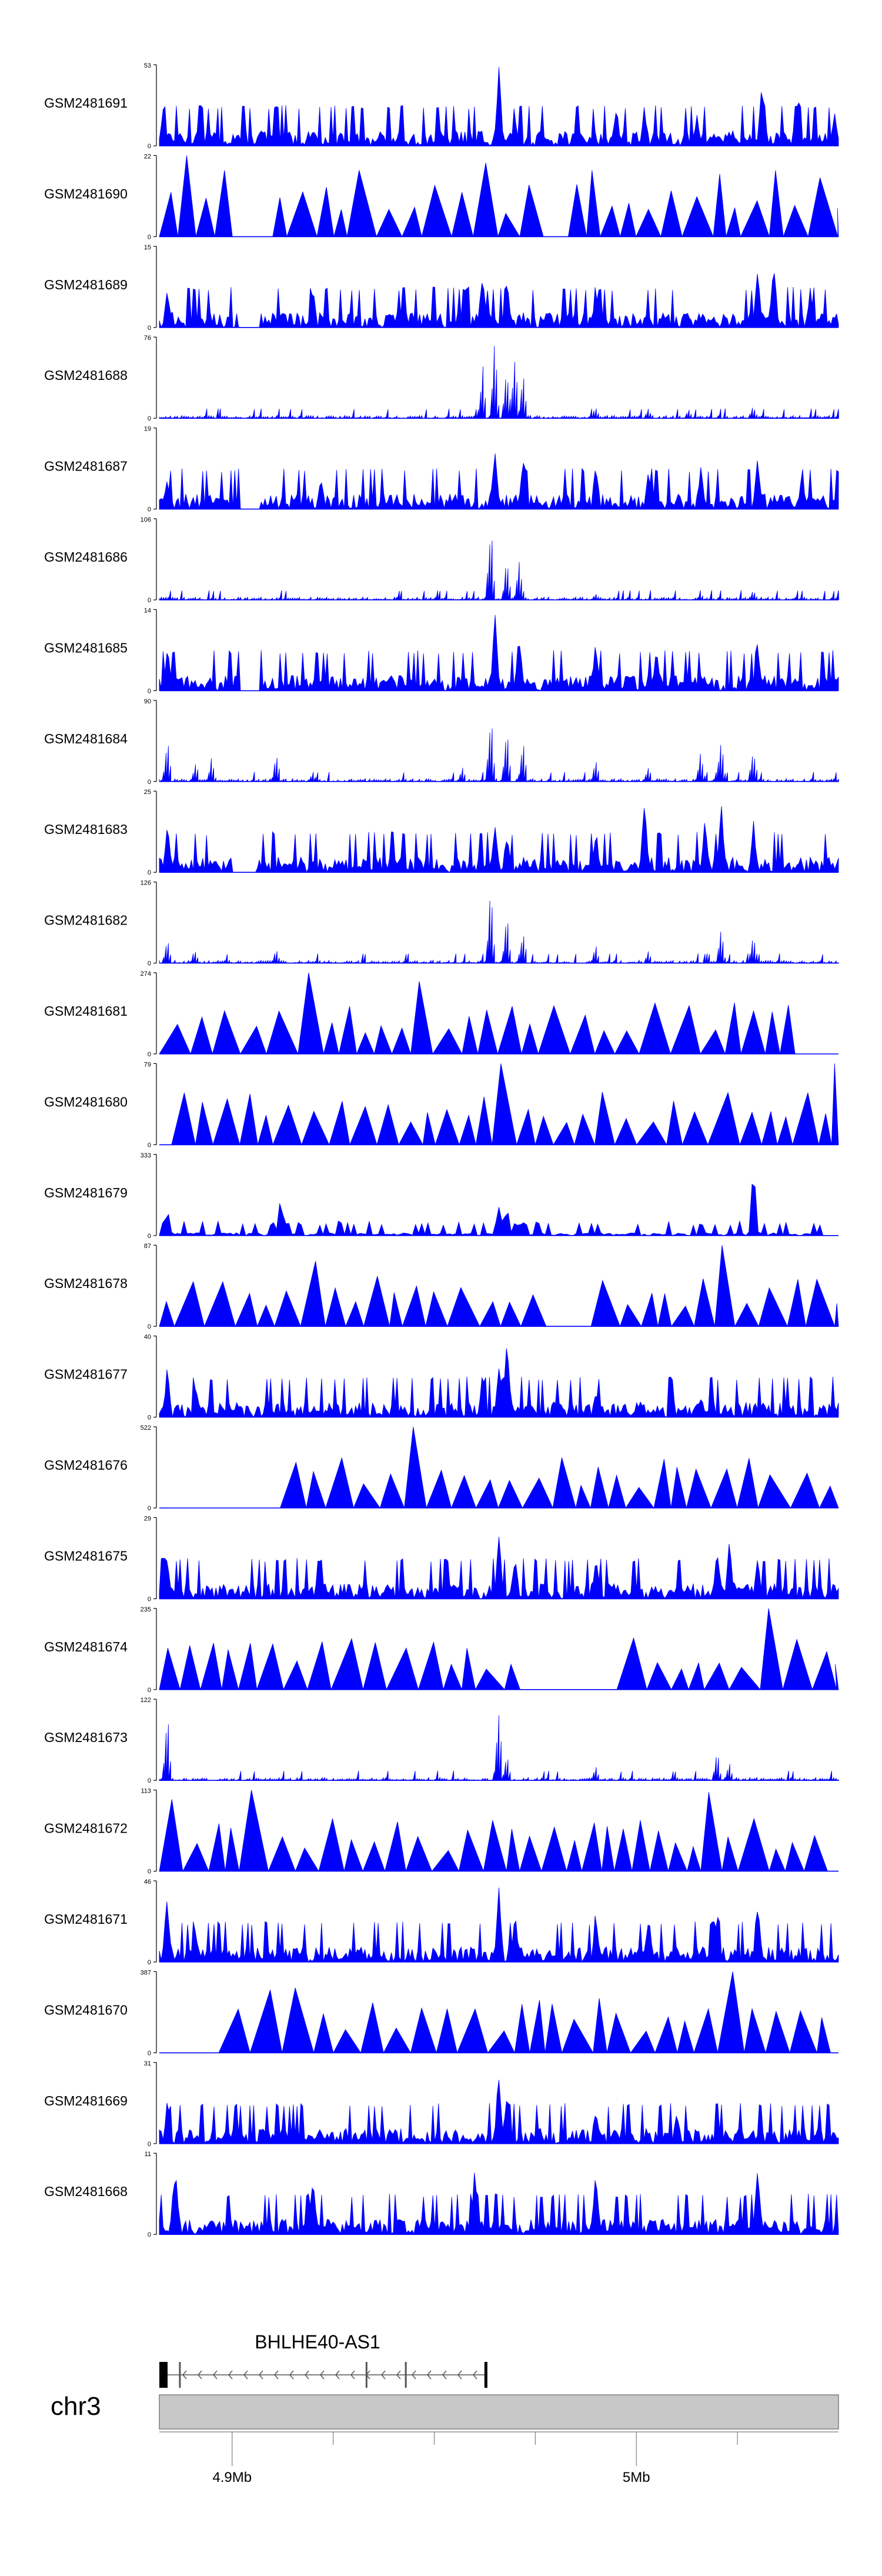  Describe the element at coordinates (441, 1832) in the screenshot. I see `track-GSM2481672: GSM2481672 113 0` at that location.